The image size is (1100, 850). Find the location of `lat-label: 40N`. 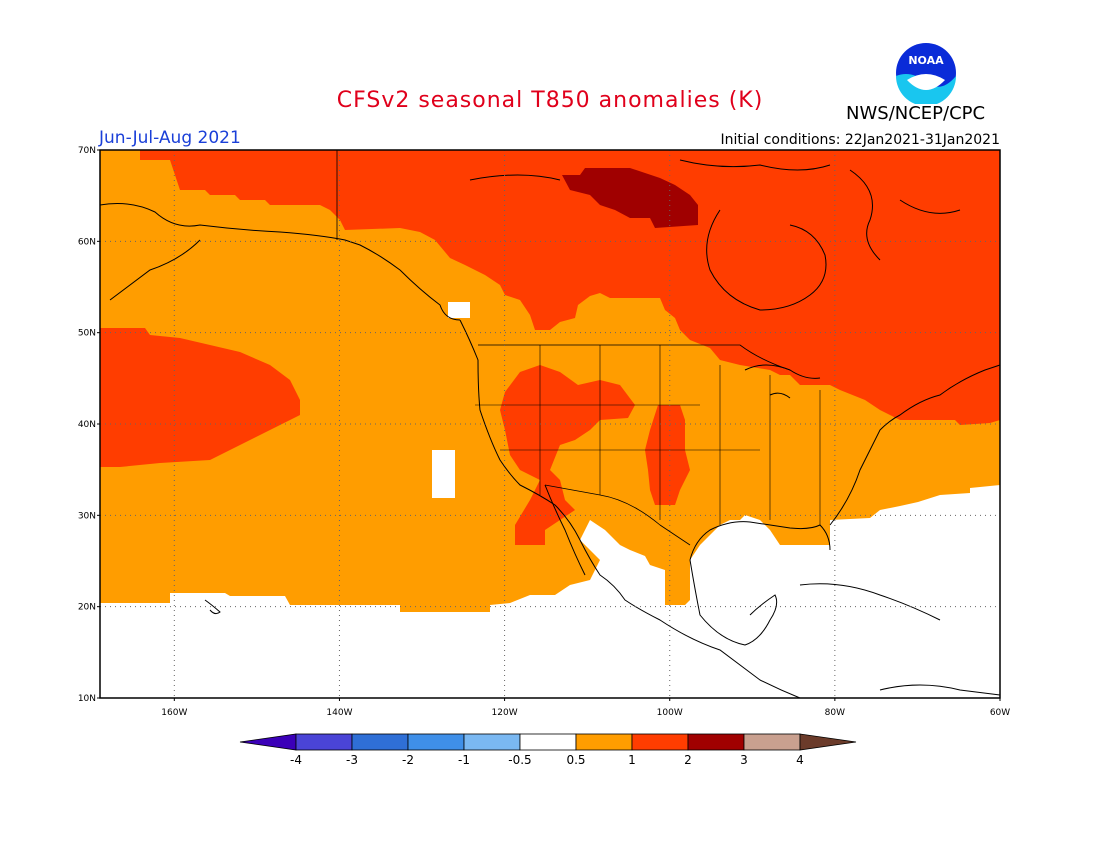

lat-label: 40N is located at coordinates (87, 425).